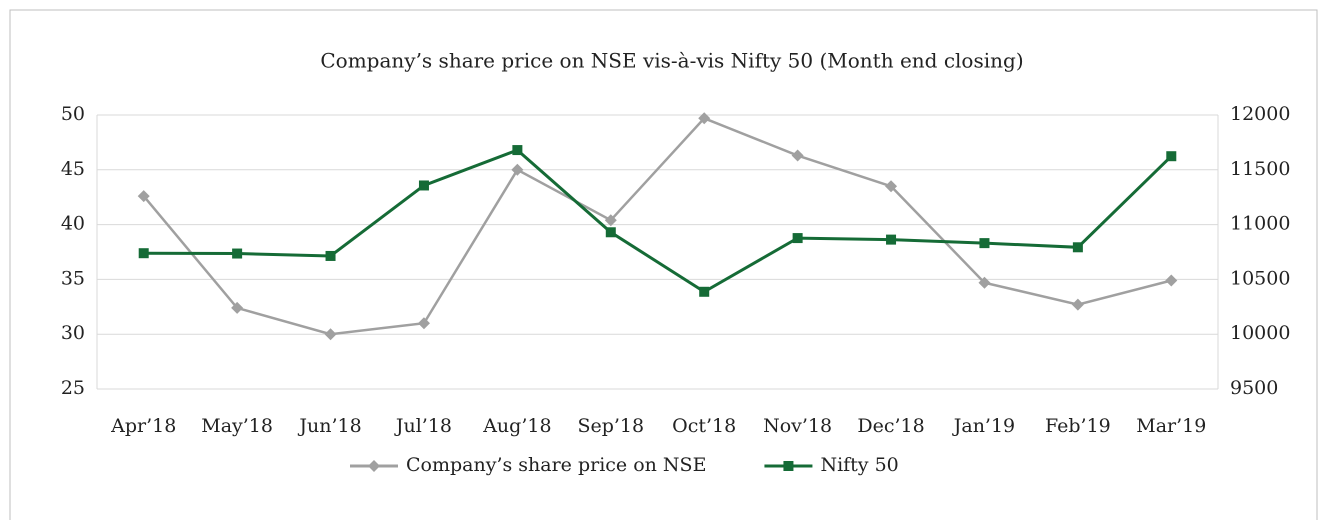 Image resolution: width=1327 pixels, height=520 pixels. Describe the element at coordinates (1078, 426) in the screenshot. I see `x-tick-label: Feb’19` at that location.